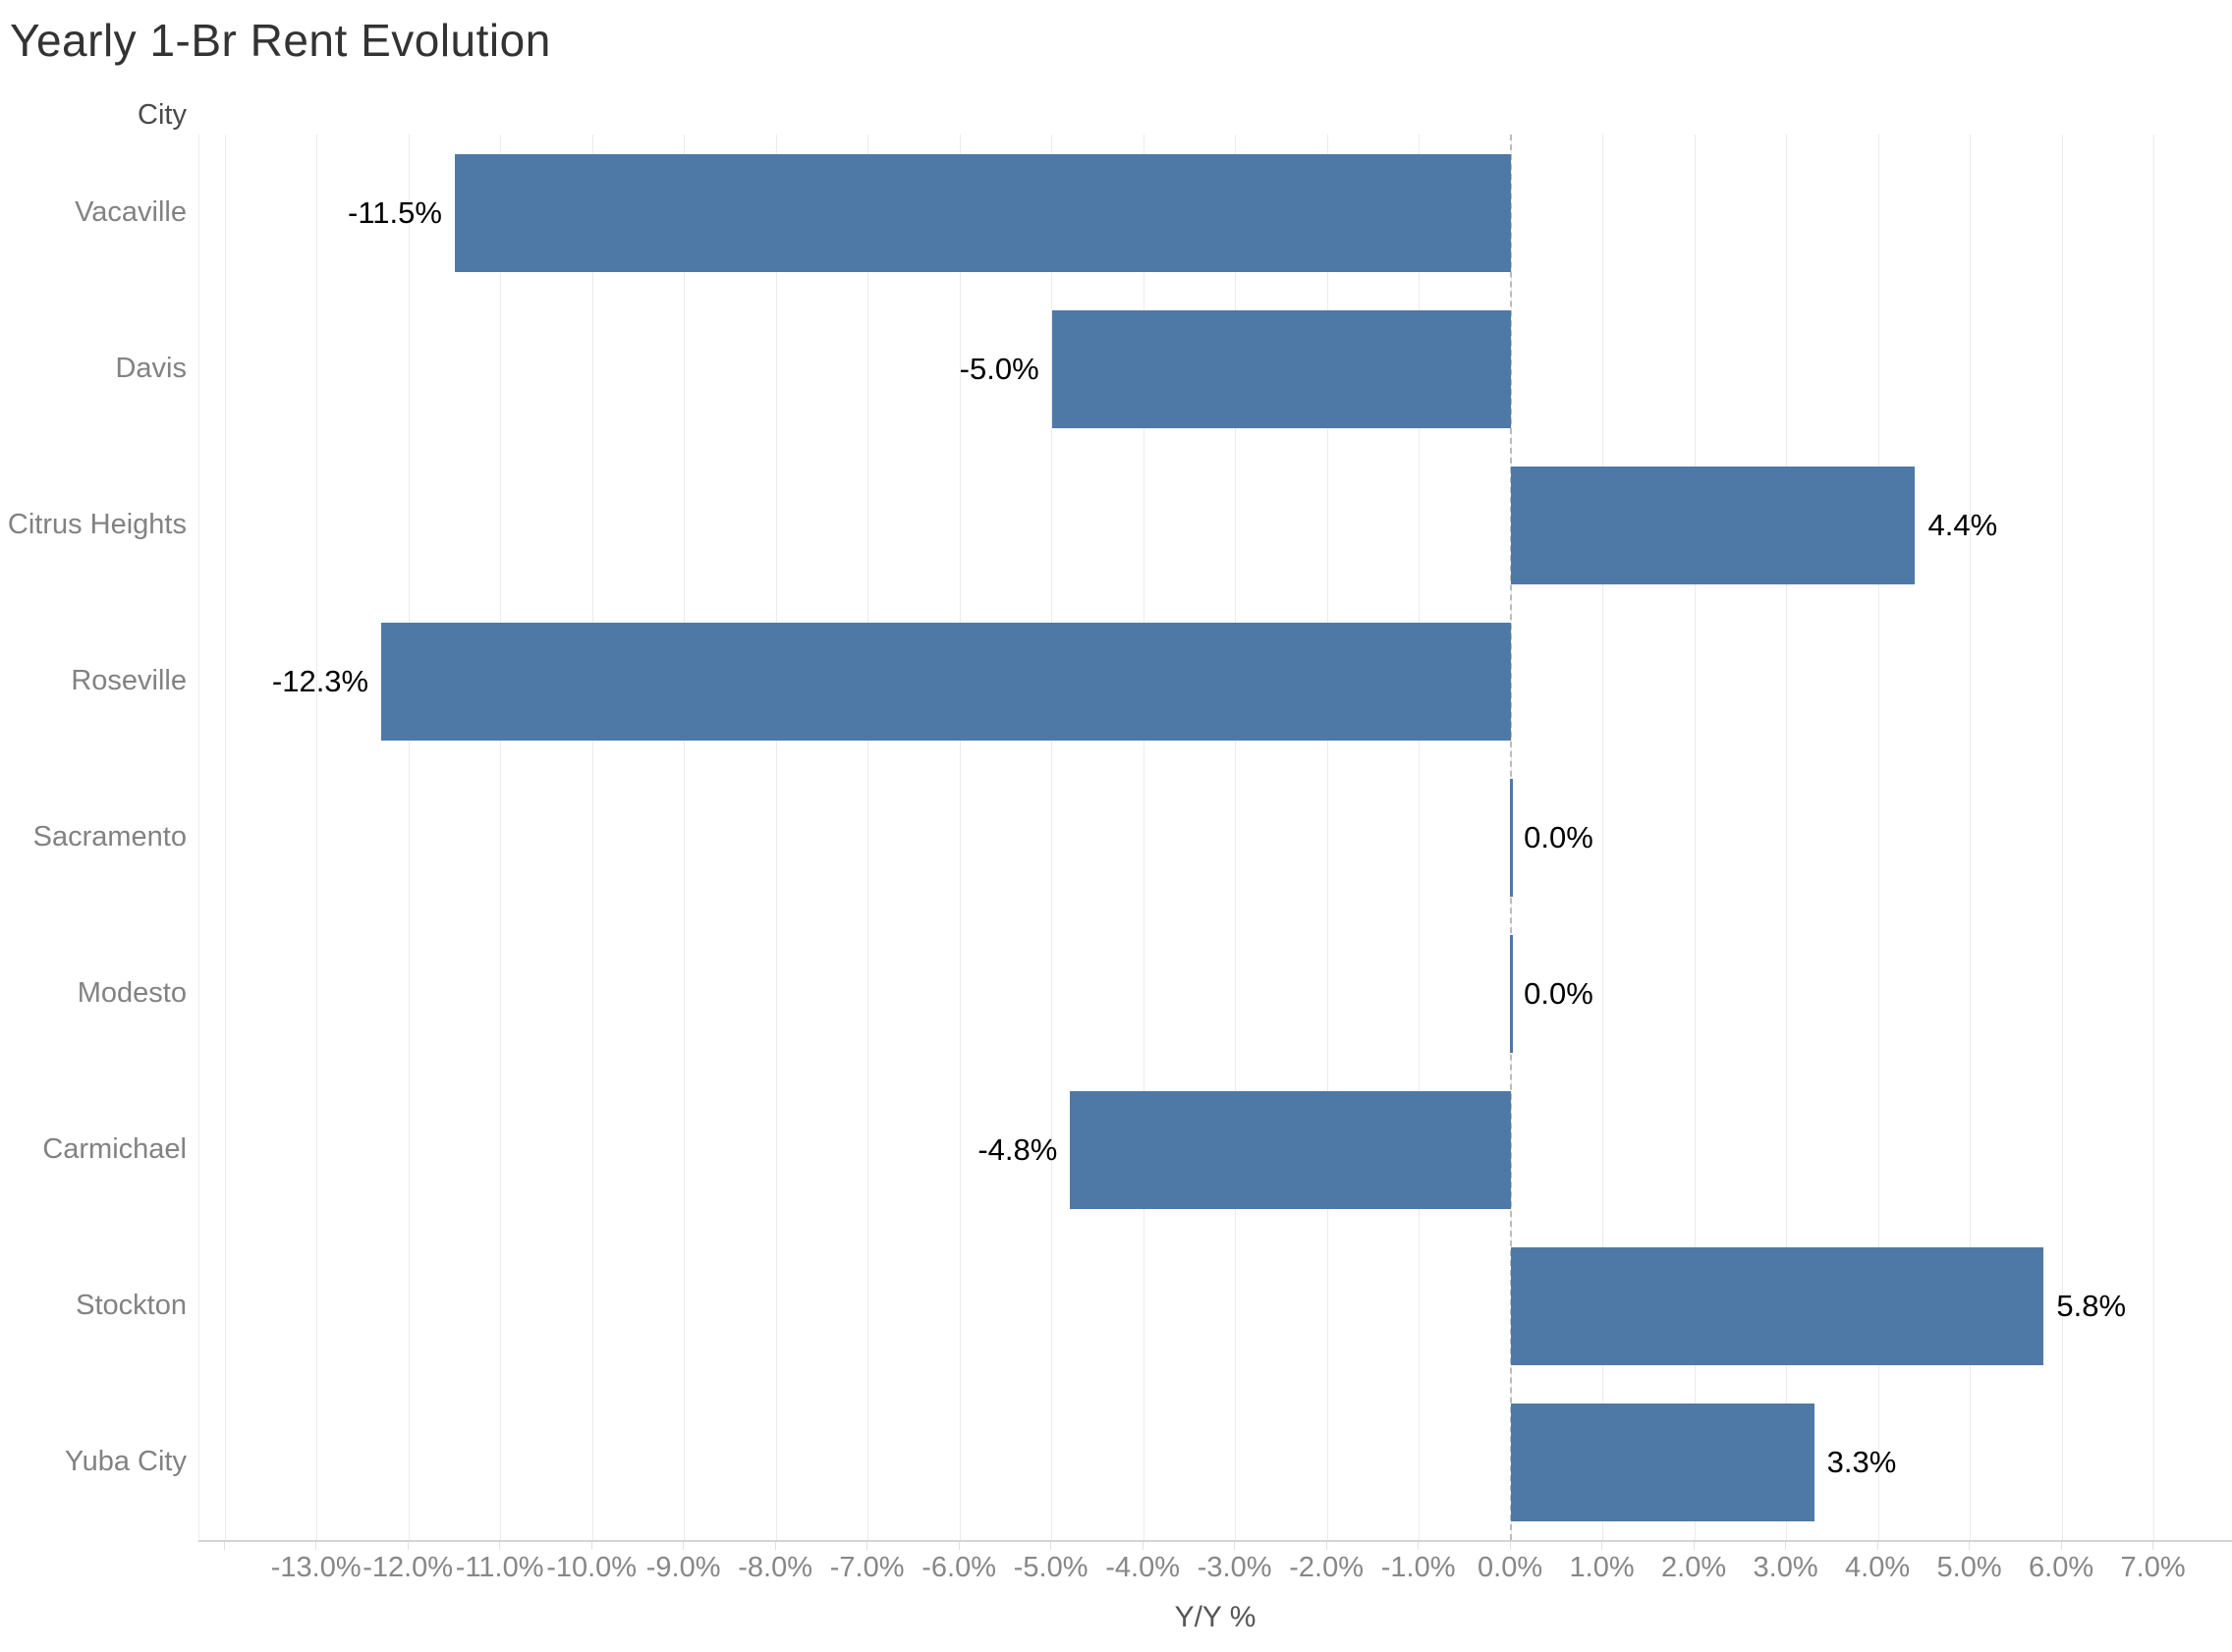 The height and width of the screenshot is (1652, 2232). Describe the element at coordinates (151, 368) in the screenshot. I see `category-label-davis: Davis` at that location.